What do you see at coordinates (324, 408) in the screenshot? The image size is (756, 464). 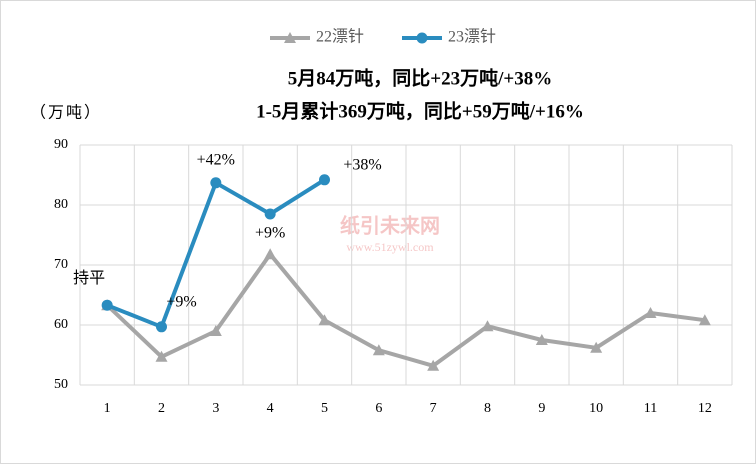 I see `x-tick-label: 5` at bounding box center [324, 408].